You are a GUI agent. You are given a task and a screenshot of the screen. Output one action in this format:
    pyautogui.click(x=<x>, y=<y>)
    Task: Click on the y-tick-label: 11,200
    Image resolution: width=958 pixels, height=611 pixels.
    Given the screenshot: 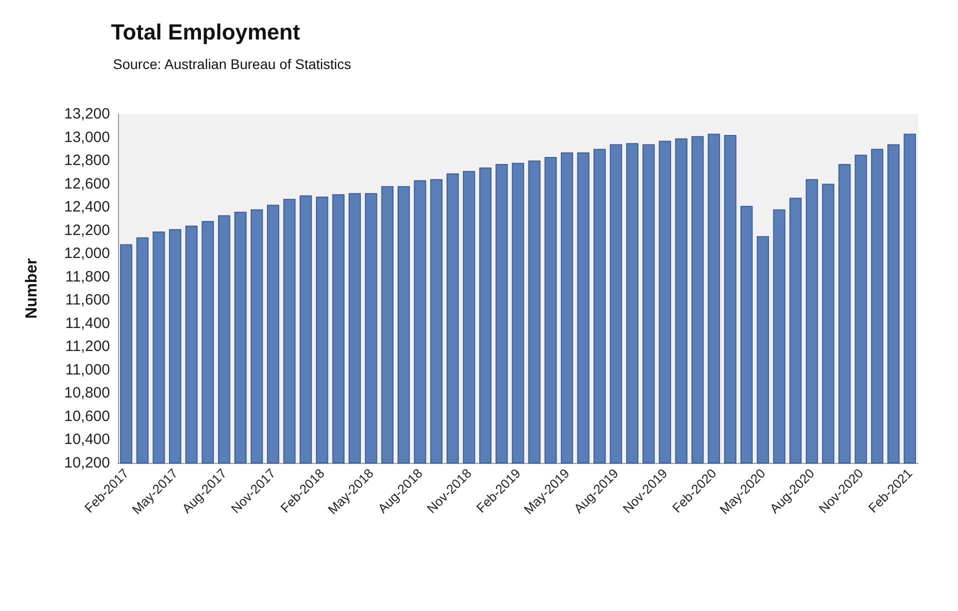 What is the action you would take?
    pyautogui.click(x=87, y=347)
    